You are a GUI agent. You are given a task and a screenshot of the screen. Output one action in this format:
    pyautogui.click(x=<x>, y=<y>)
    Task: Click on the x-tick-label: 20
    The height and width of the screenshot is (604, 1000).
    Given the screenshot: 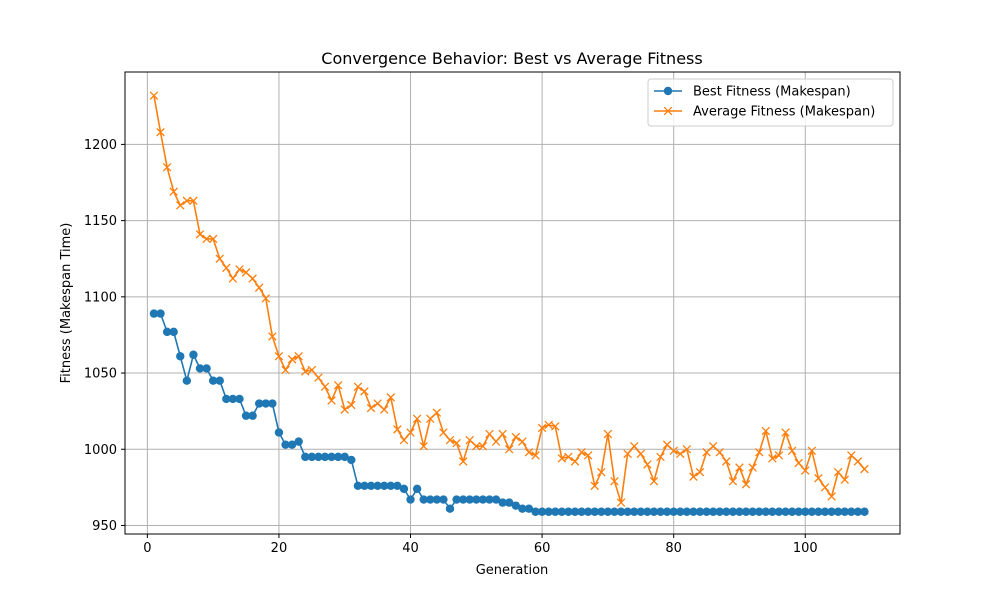 What is the action you would take?
    pyautogui.click(x=279, y=548)
    